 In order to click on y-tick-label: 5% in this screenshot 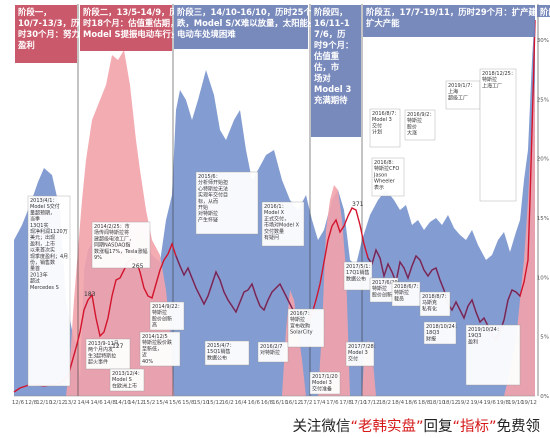, I will do `click(544, 338)`.